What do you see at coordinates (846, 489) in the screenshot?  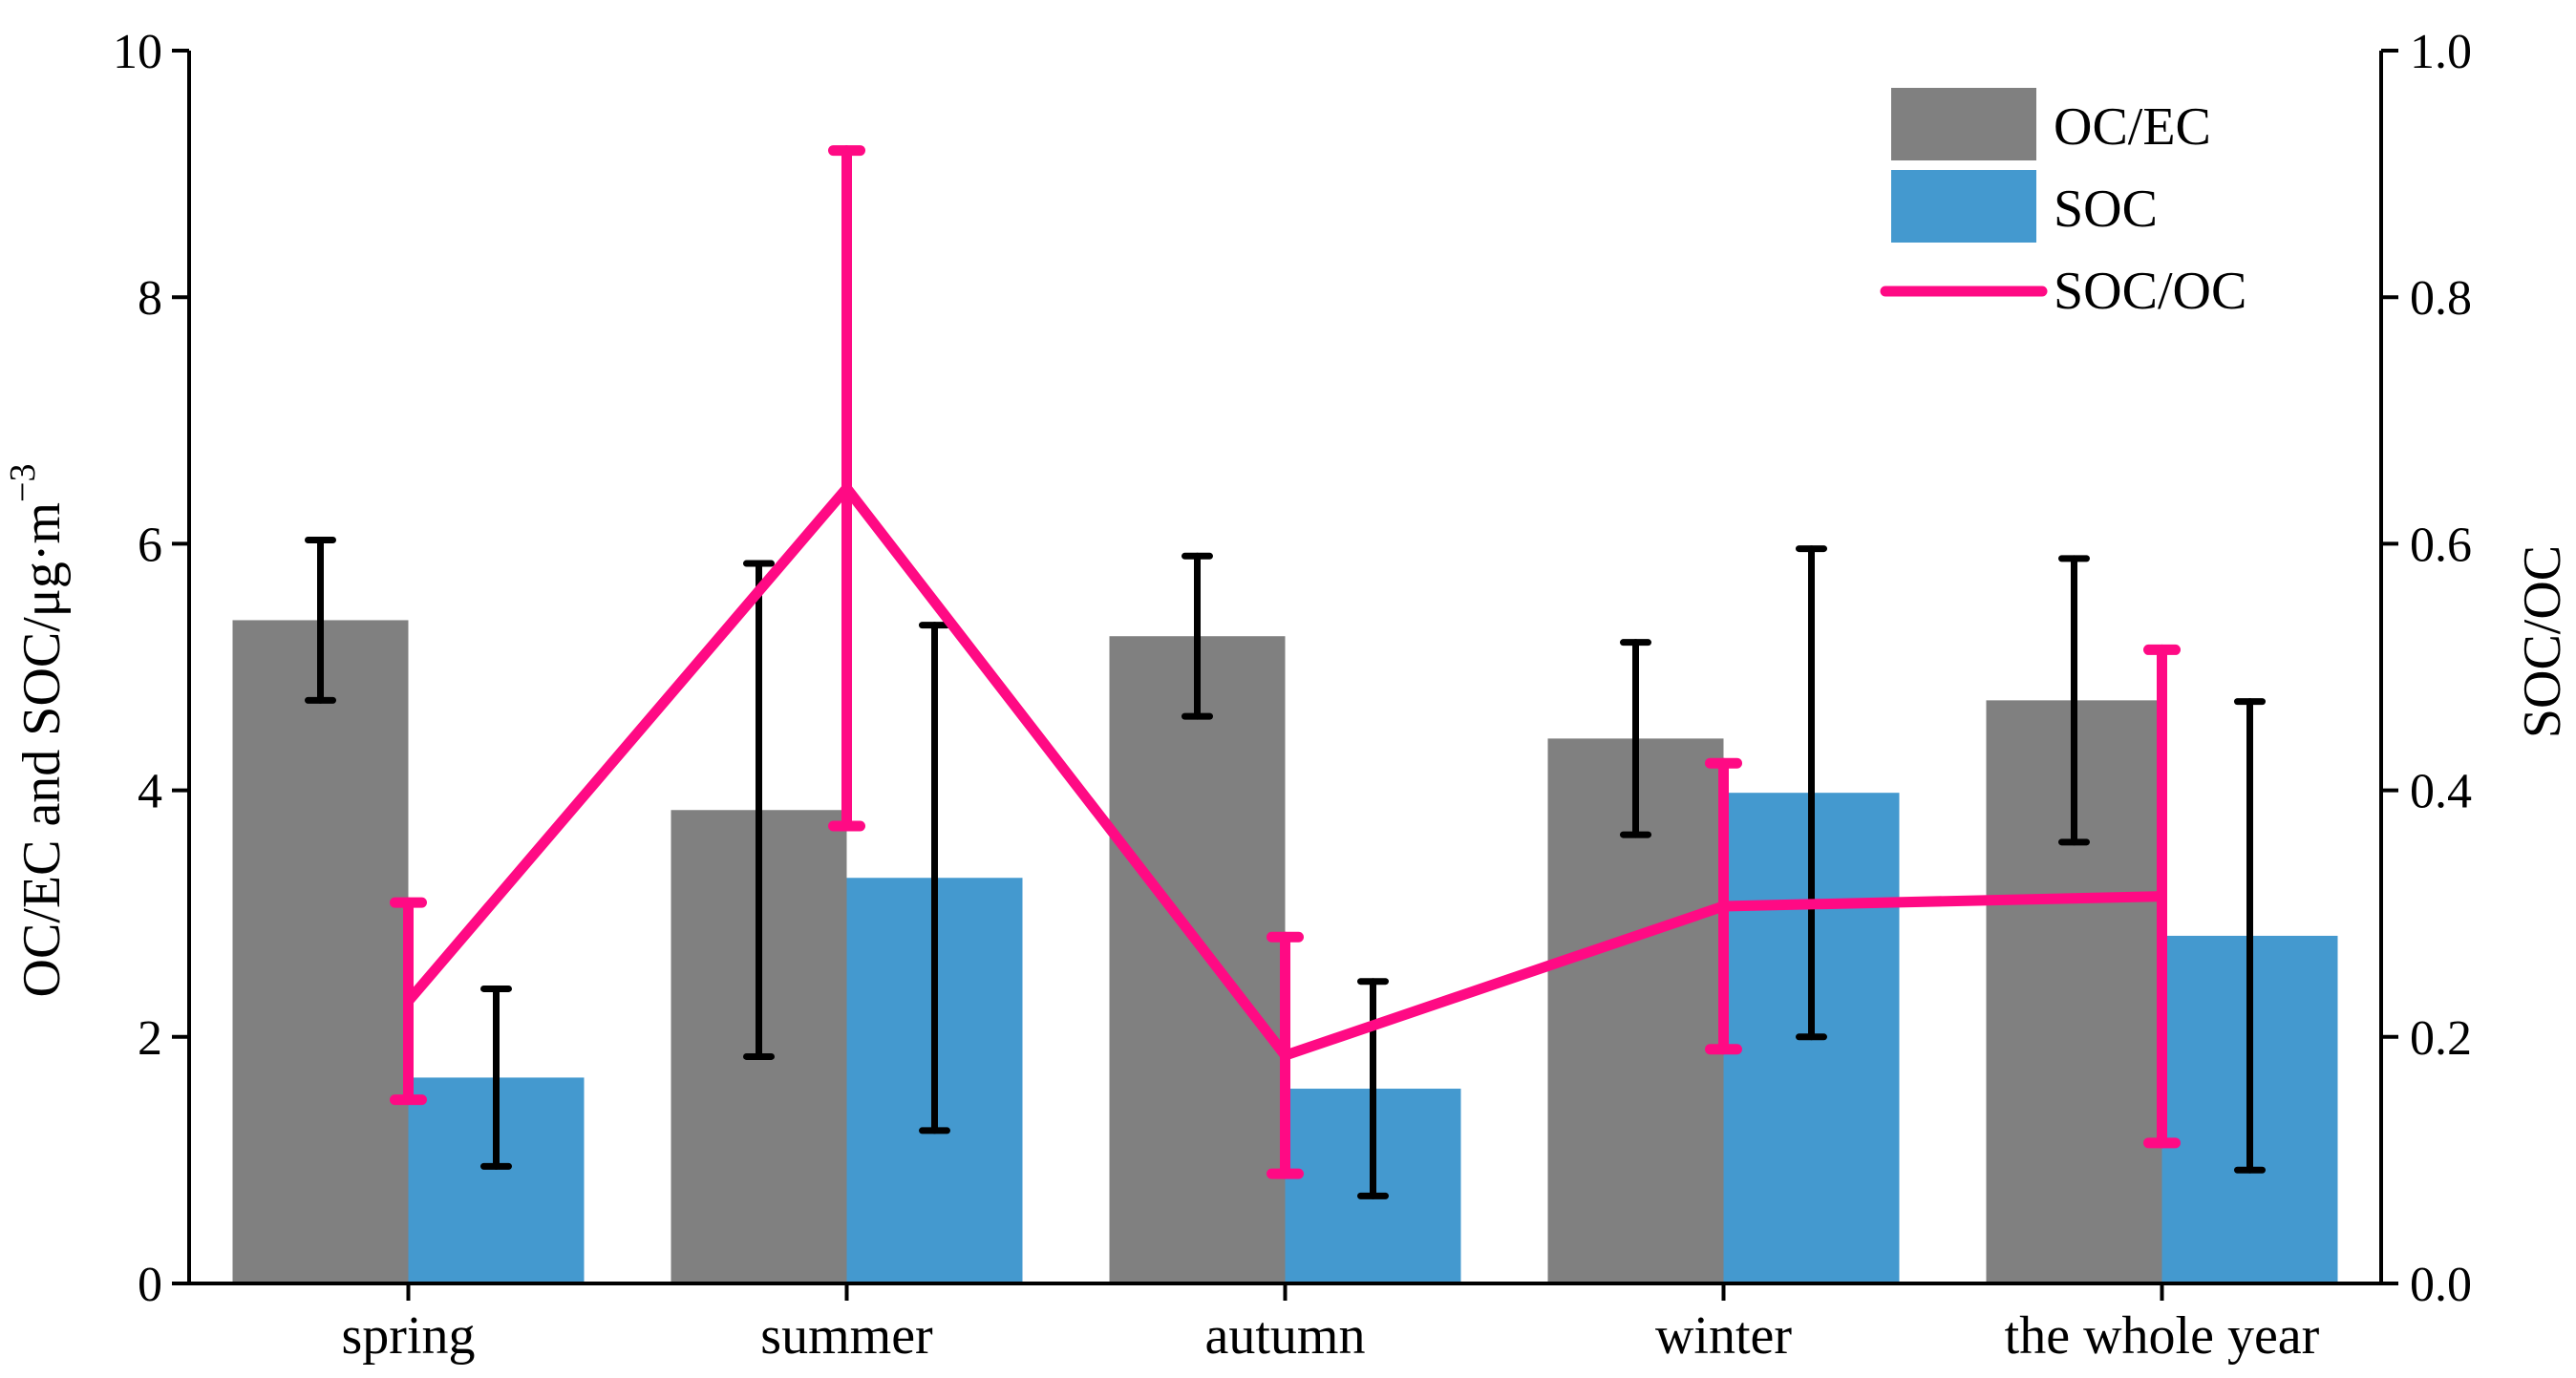 I see `error-bar-soc-oc-summer` at bounding box center [846, 489].